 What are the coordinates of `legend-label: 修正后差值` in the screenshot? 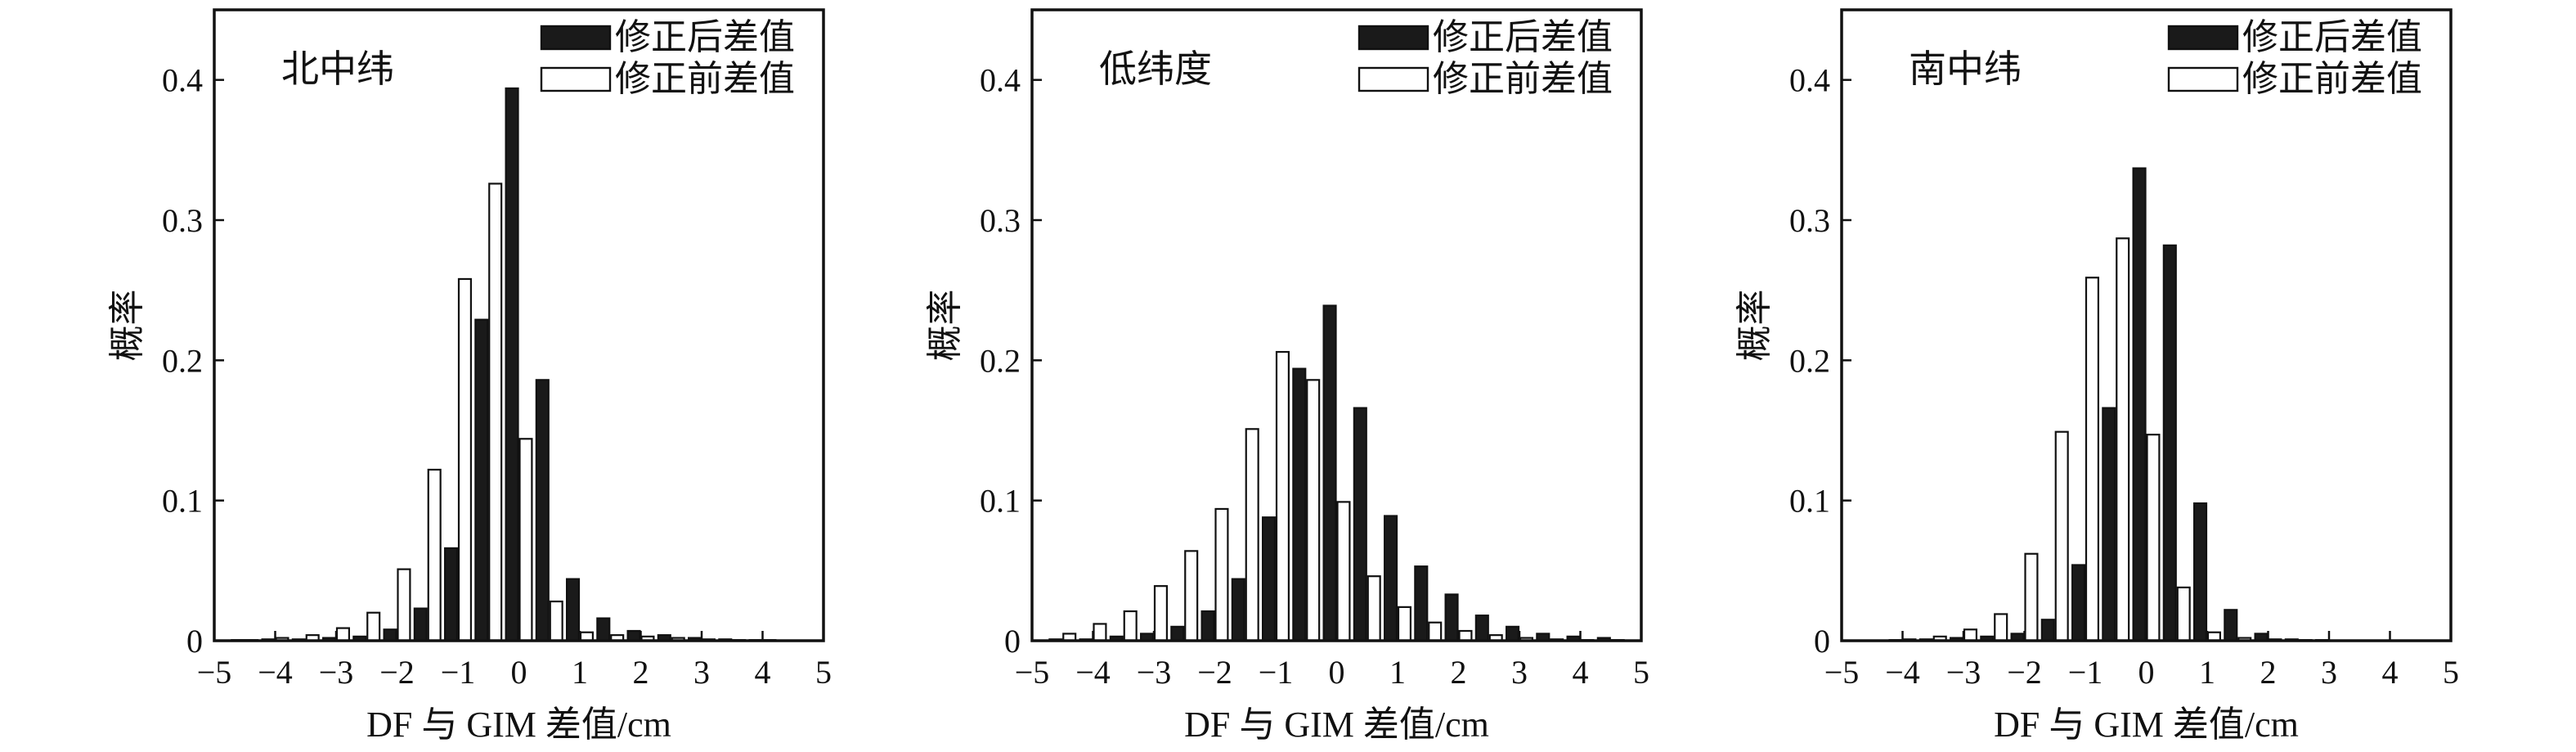 It's located at (2332, 37).